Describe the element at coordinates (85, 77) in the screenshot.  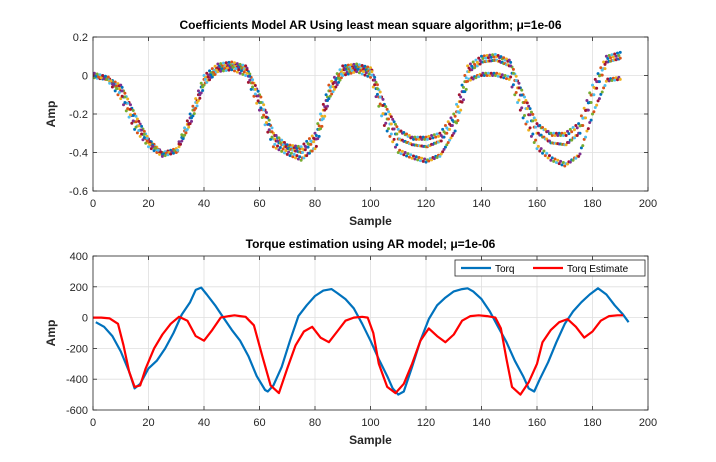
I see `y-tick-label: 0` at that location.